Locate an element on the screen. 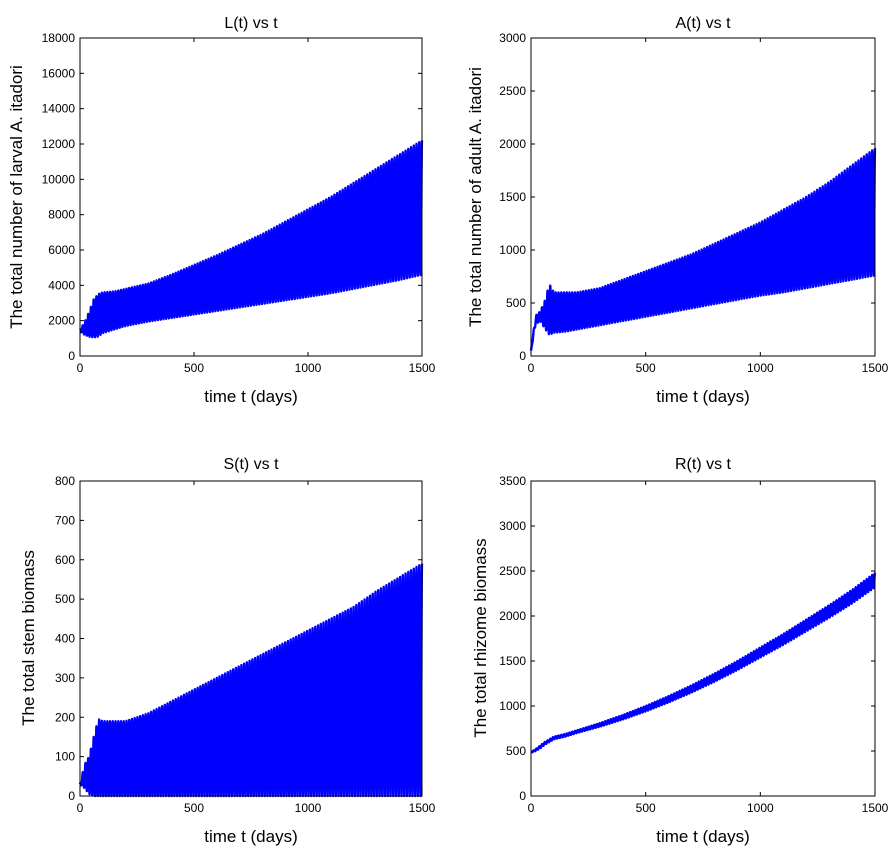 The width and height of the screenshot is (895, 850). chart-title: S(t) vs t is located at coordinates (251, 464).